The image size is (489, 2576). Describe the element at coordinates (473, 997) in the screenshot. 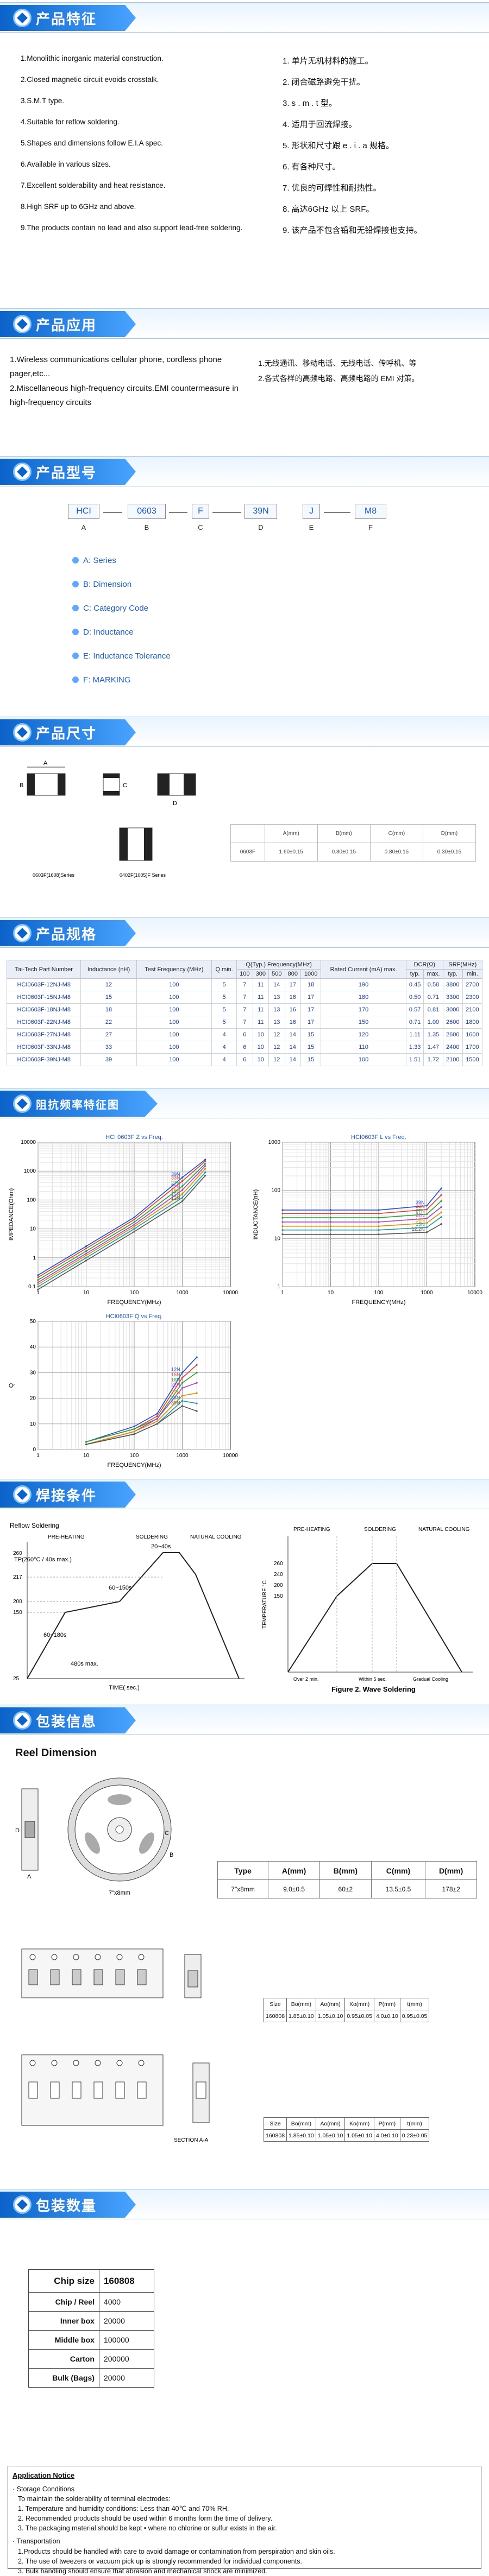

I see `spec-cell: 2300` at that location.